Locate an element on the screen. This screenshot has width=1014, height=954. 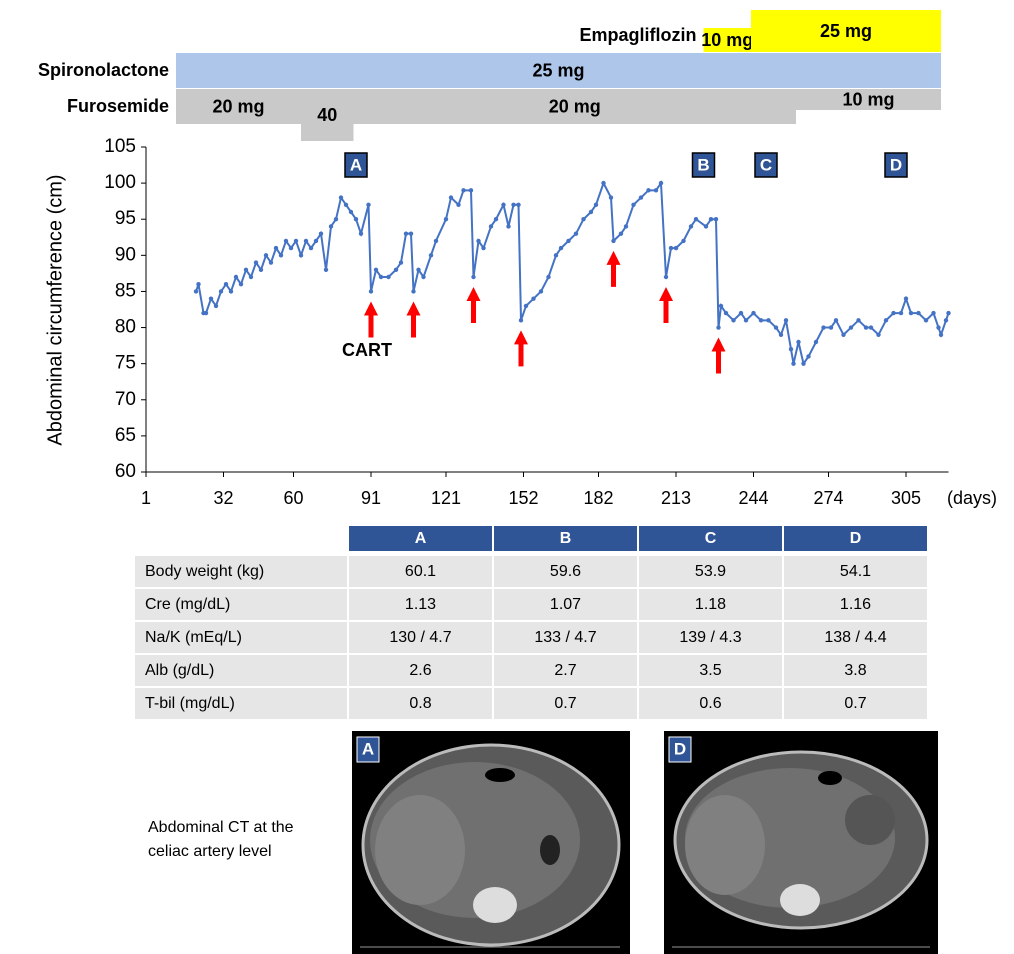
medication-name: Furosemide is located at coordinates (118, 106).